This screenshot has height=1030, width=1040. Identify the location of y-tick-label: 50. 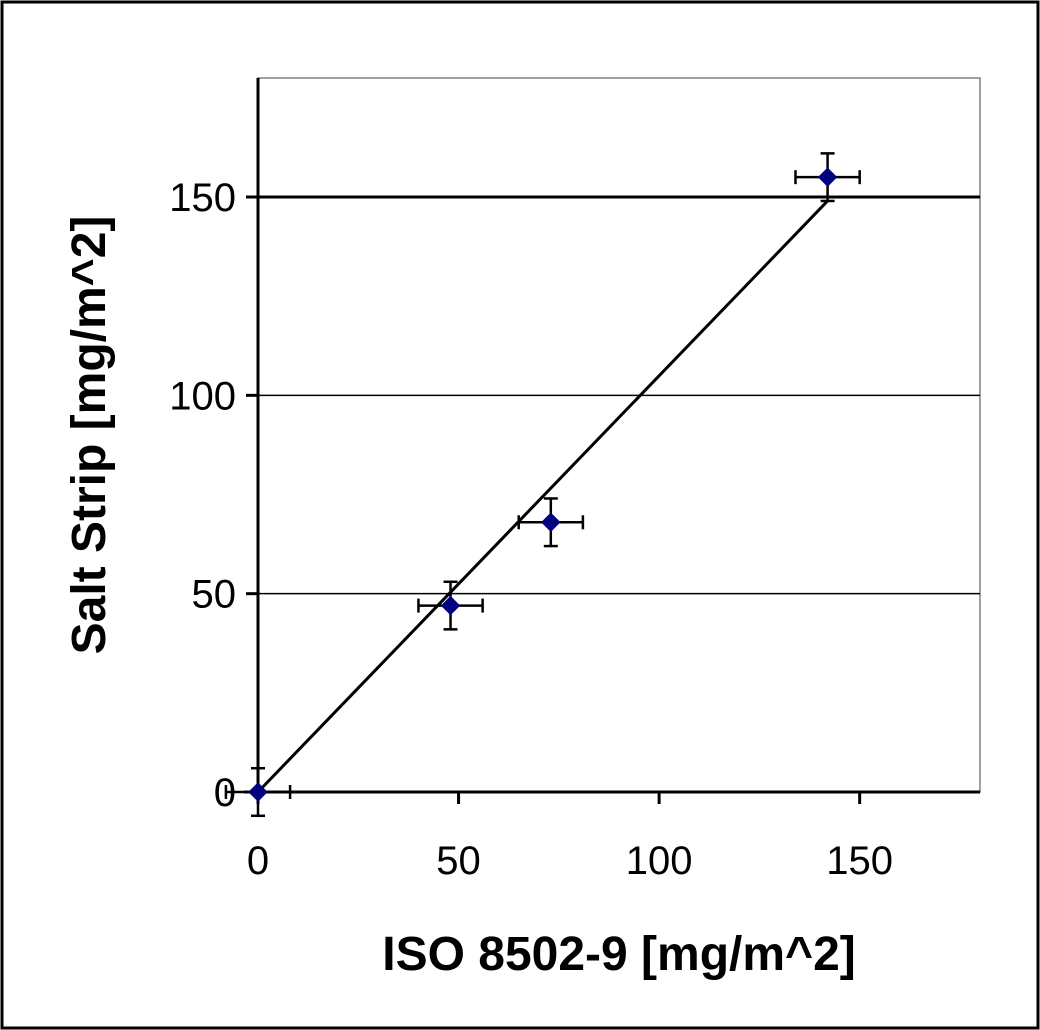
(214, 595).